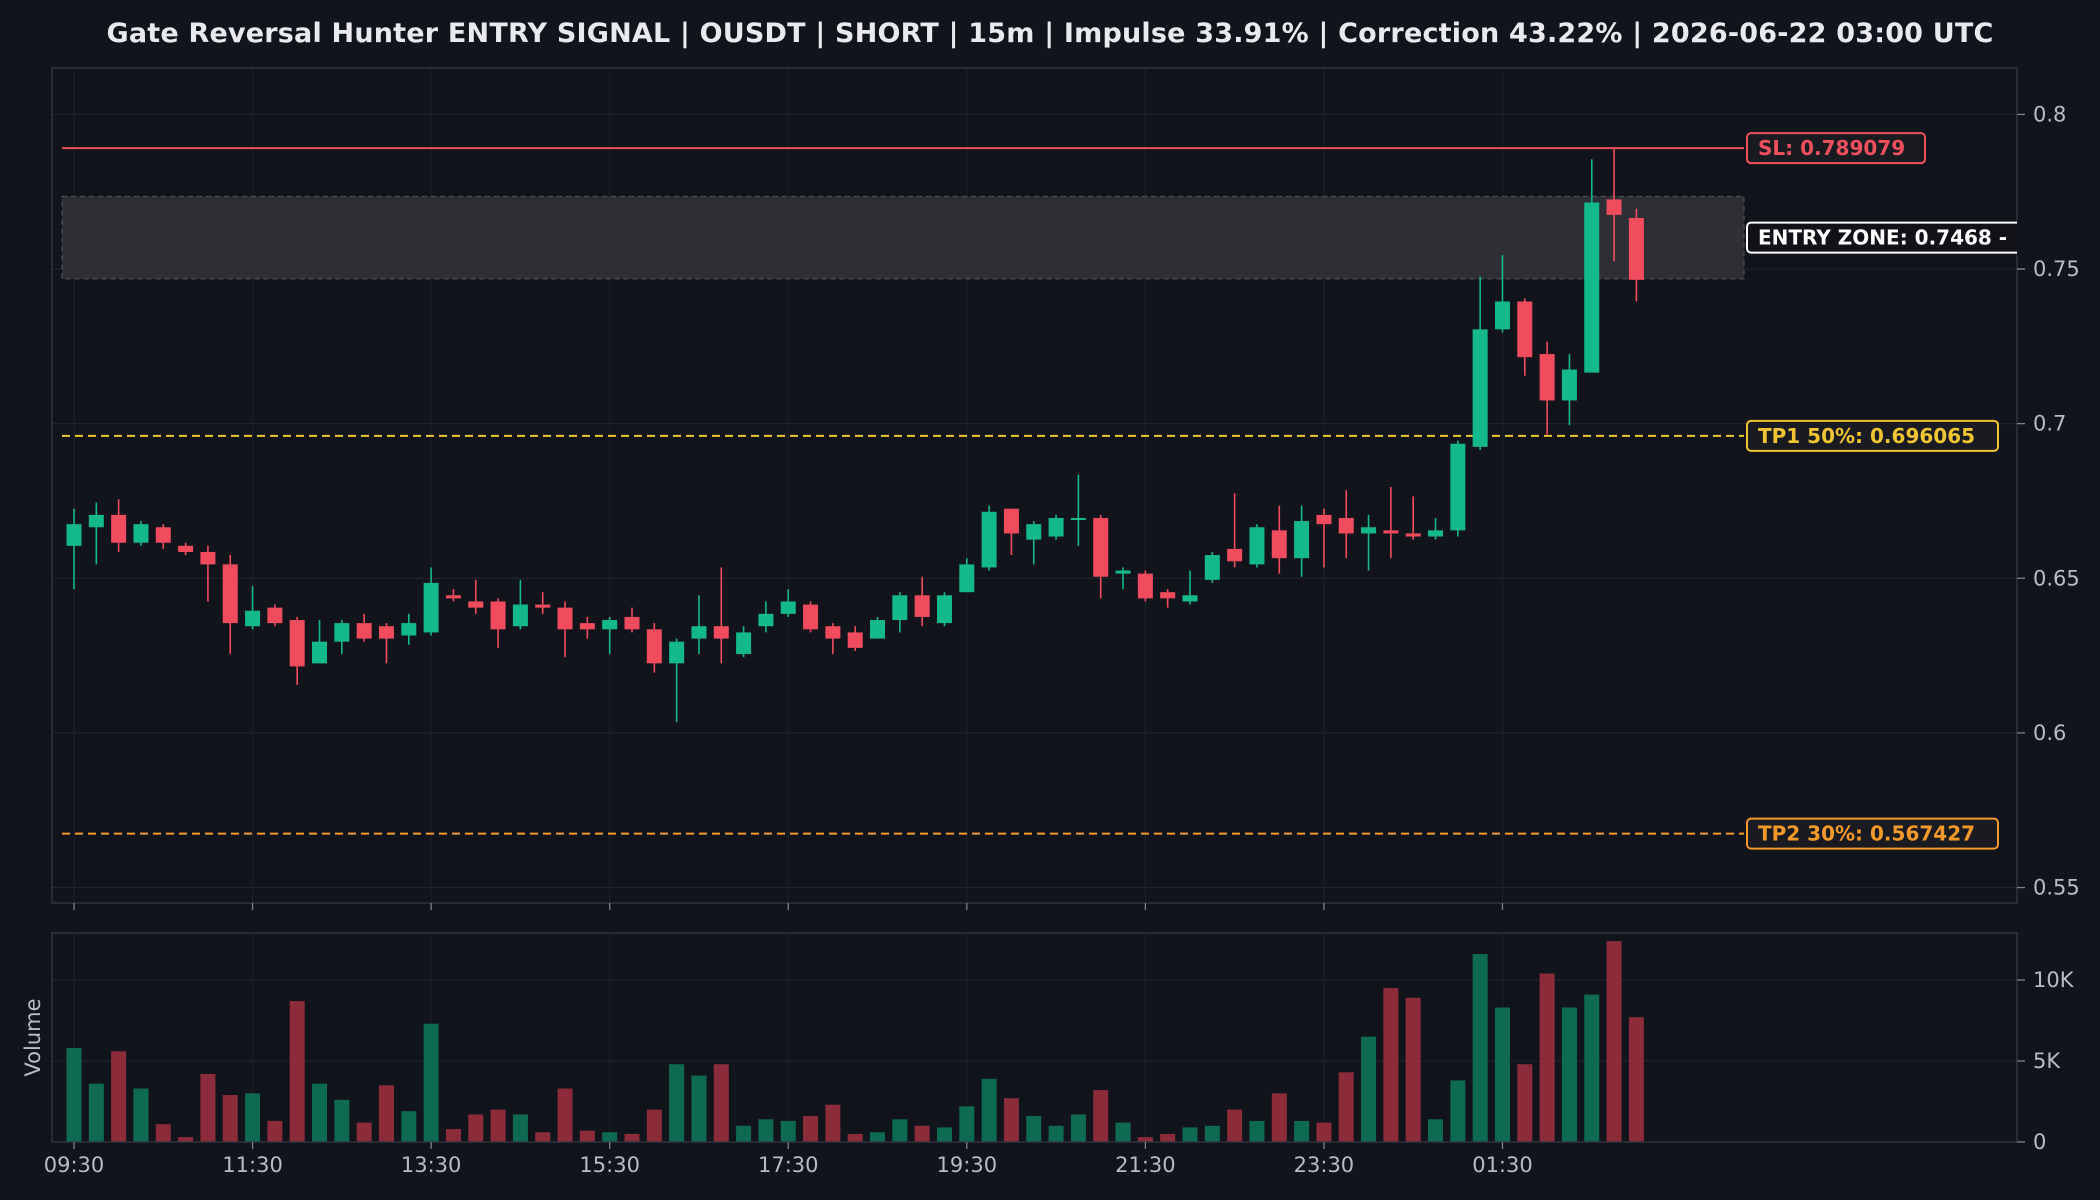 The image size is (2100, 1200). What do you see at coordinates (609, 1165) in the screenshot?
I see `x-tick-label: 15:30` at bounding box center [609, 1165].